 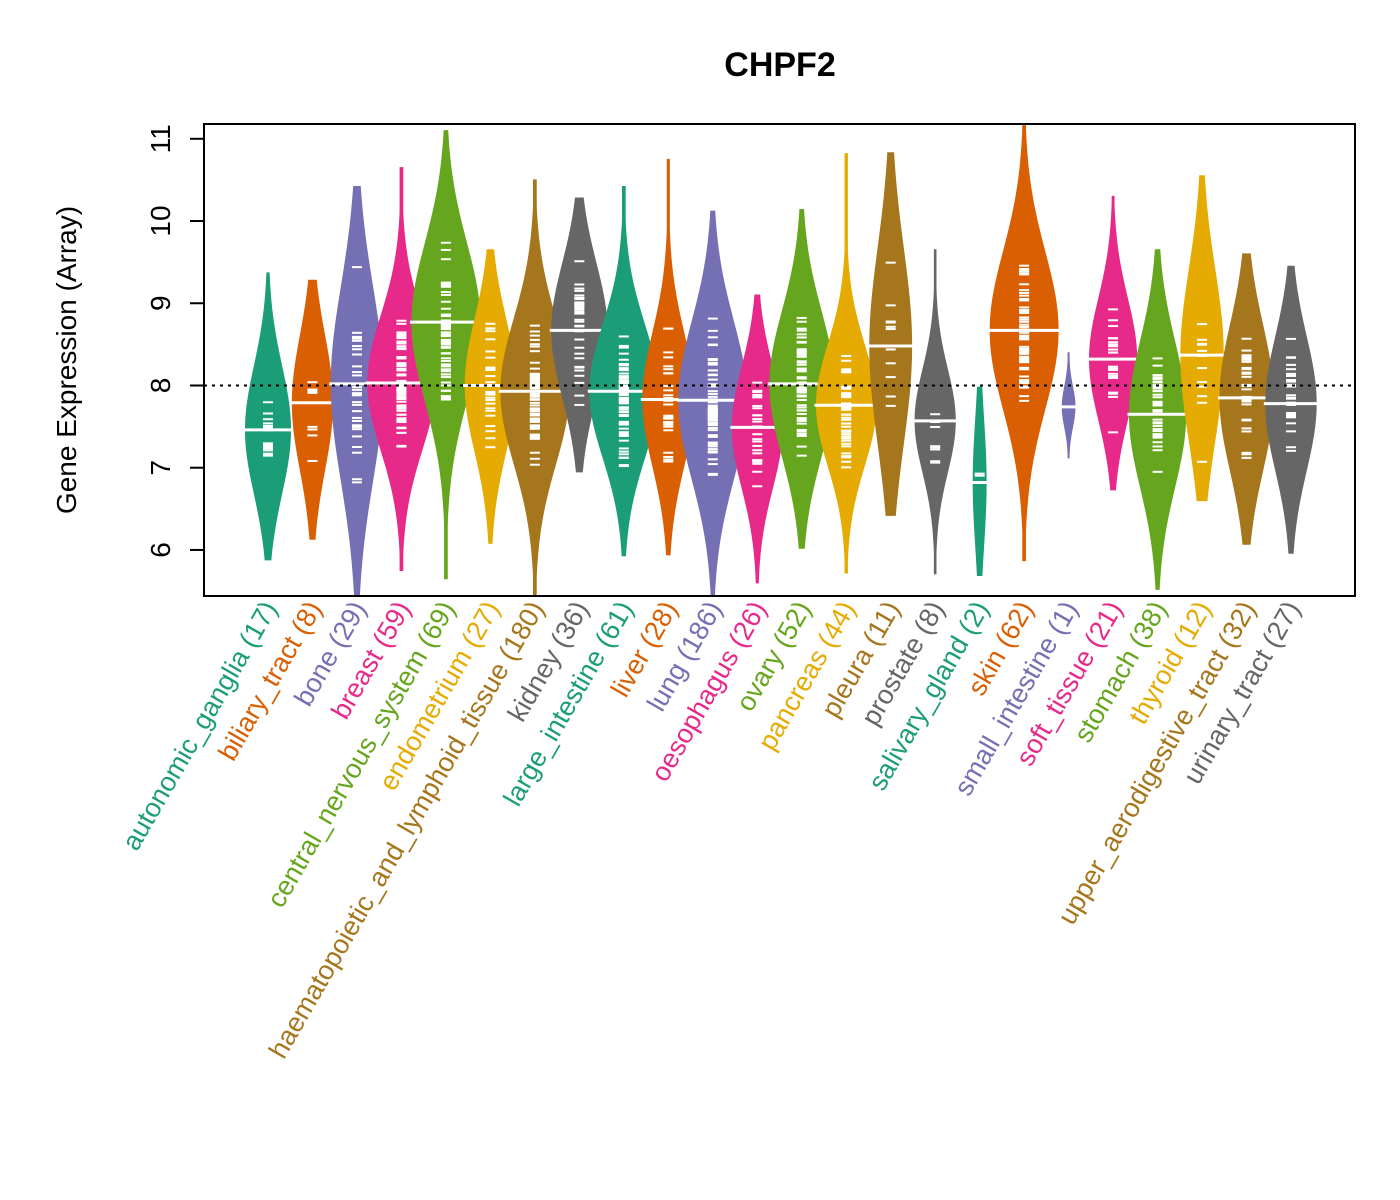 What do you see at coordinates (160, 386) in the screenshot?
I see `y-tick-label: 8` at bounding box center [160, 386].